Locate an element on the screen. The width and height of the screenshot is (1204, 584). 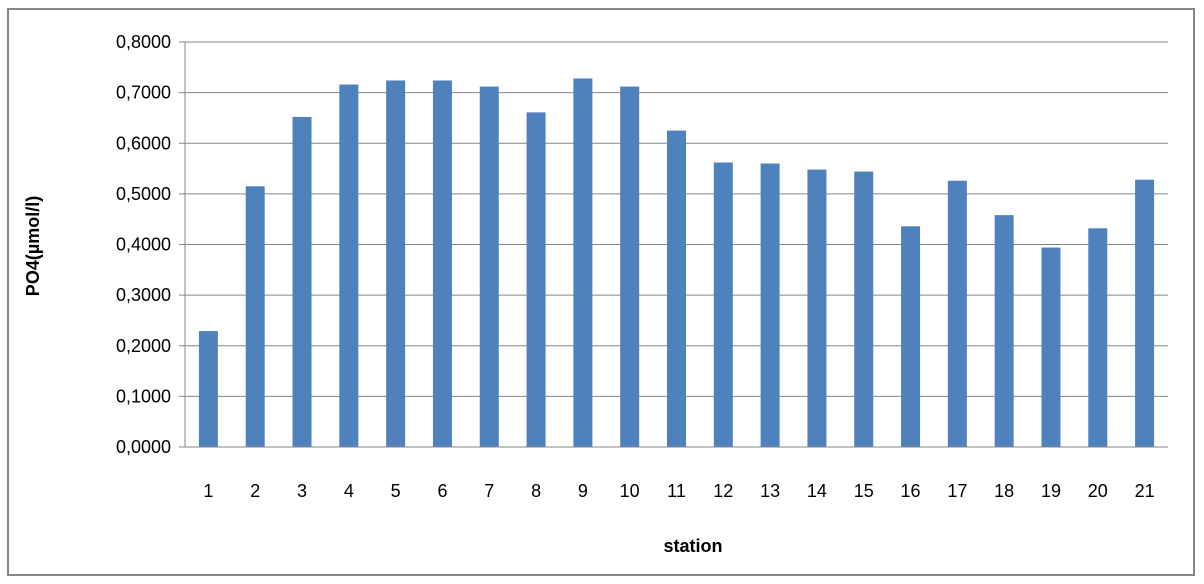
x-tick-label: 11 is located at coordinates (676, 491).